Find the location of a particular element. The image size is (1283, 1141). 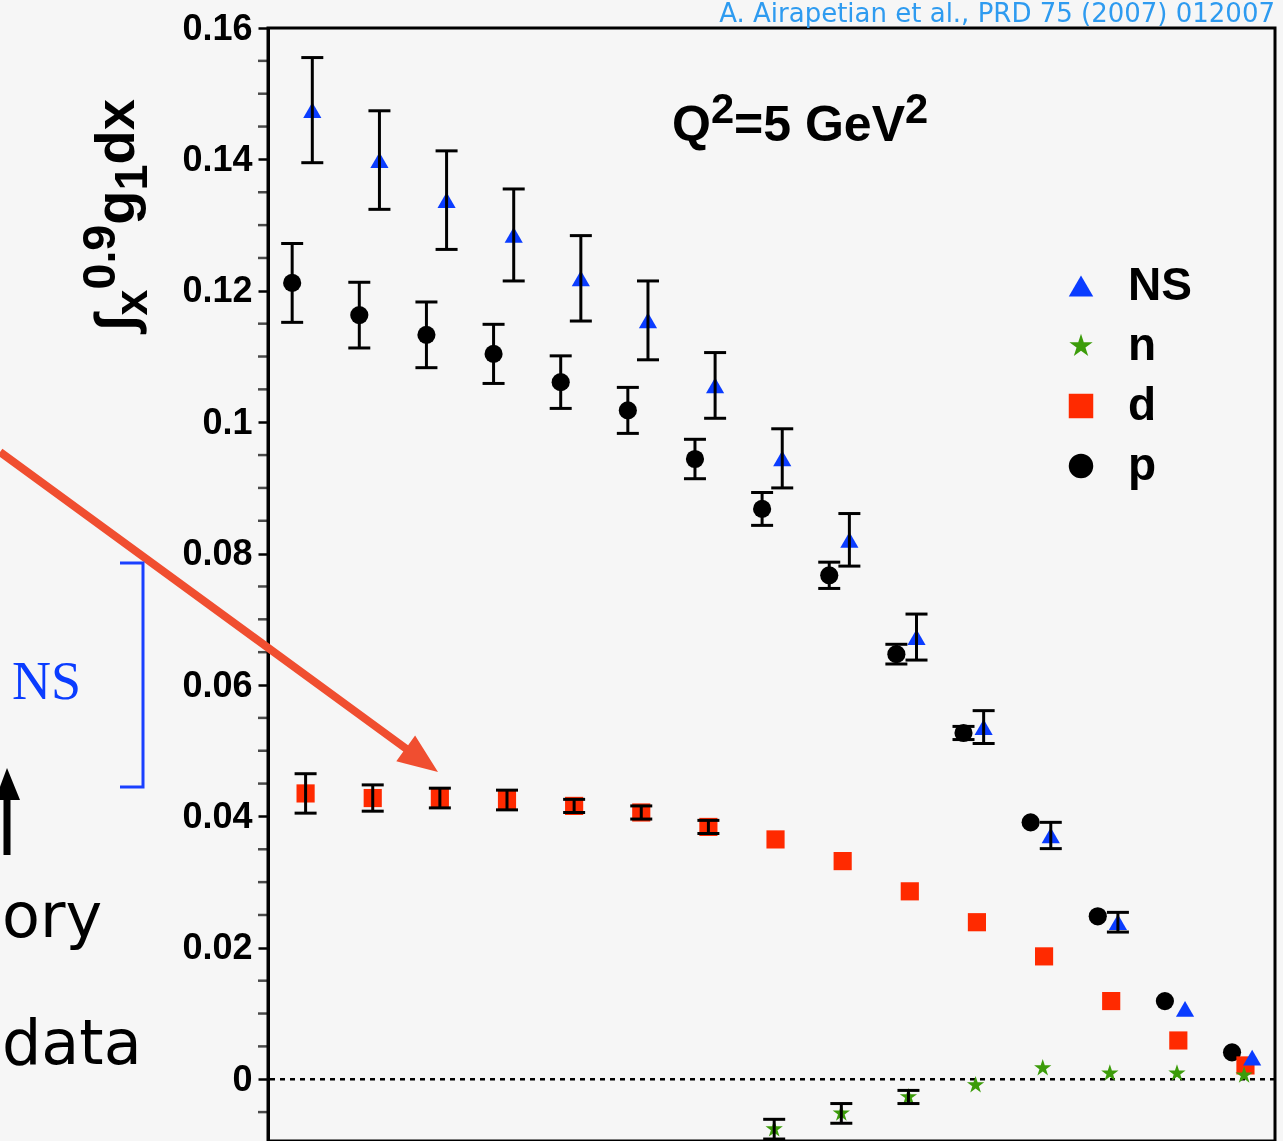

legend-label: p is located at coordinates (1142, 464).